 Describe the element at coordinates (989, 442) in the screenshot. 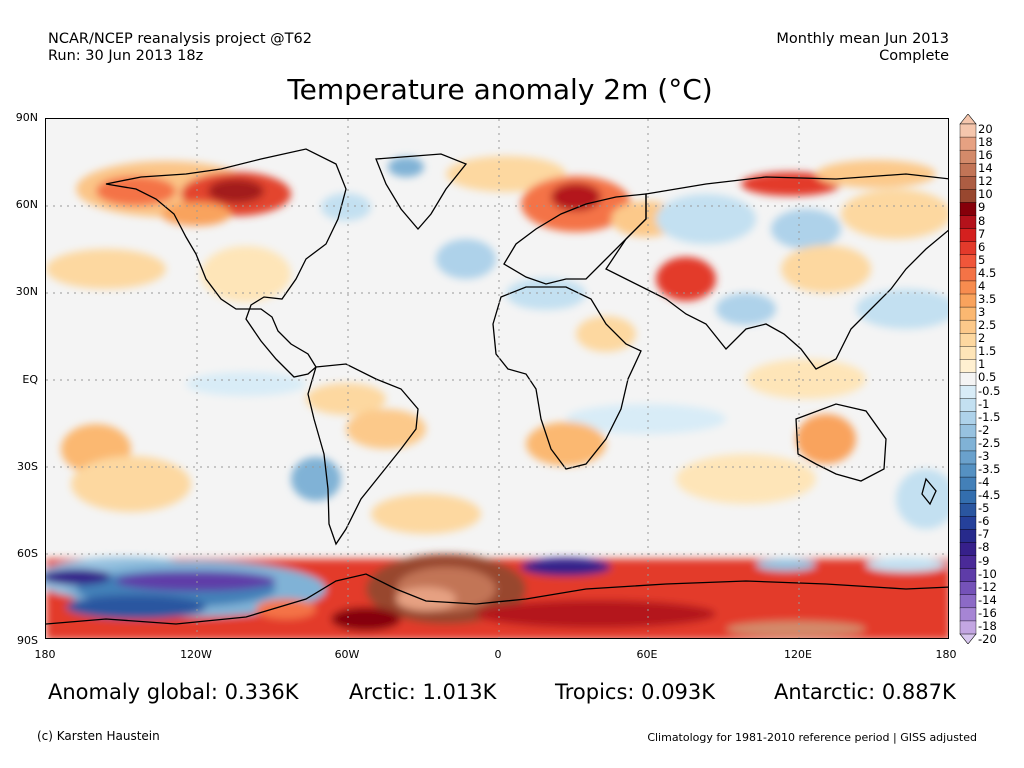

I see `colorbar-tick-label: -2.5` at that location.